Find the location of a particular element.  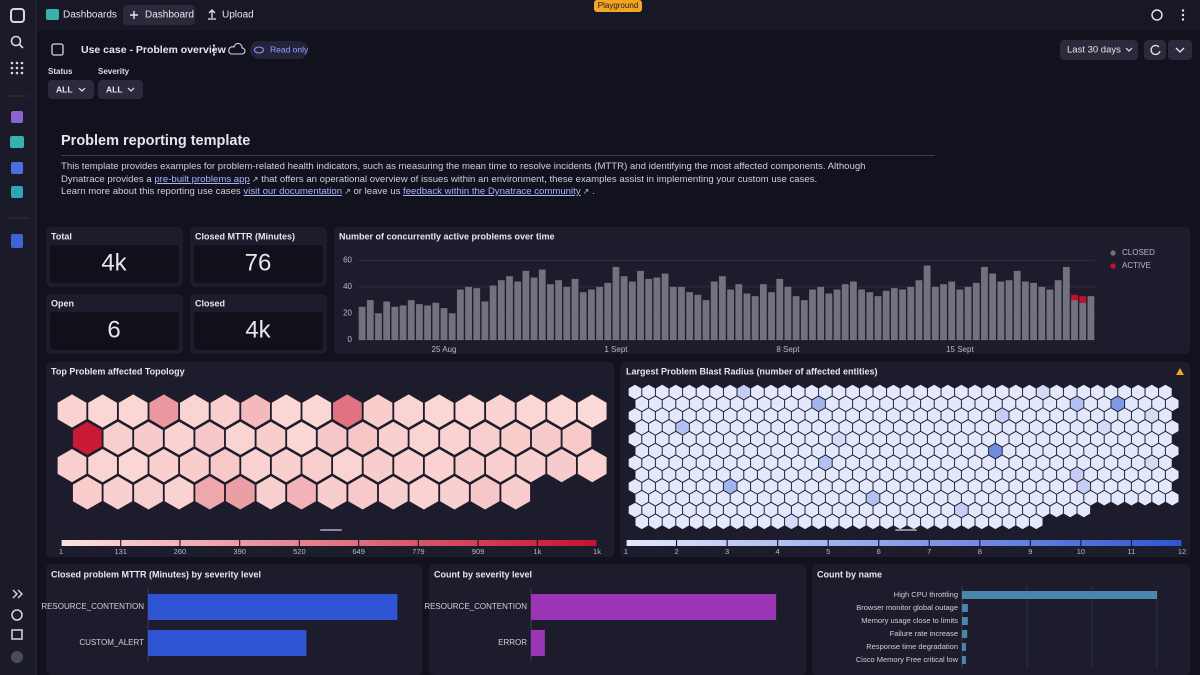

timeframe-label: Last 30 days is located at coordinates (1094, 50).